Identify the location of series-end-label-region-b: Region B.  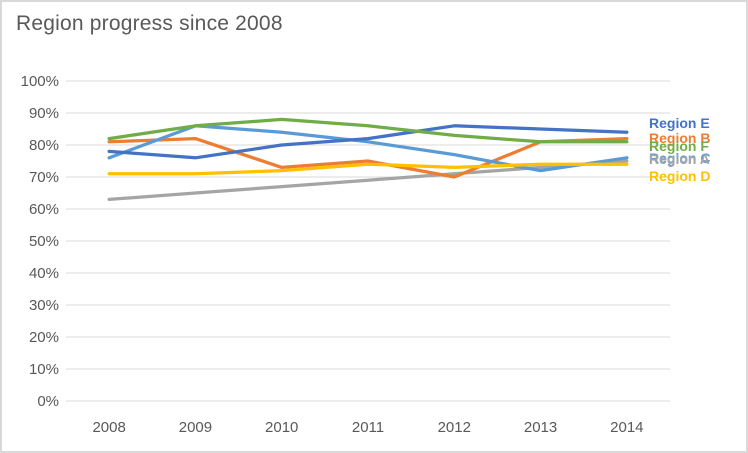
(679, 138).